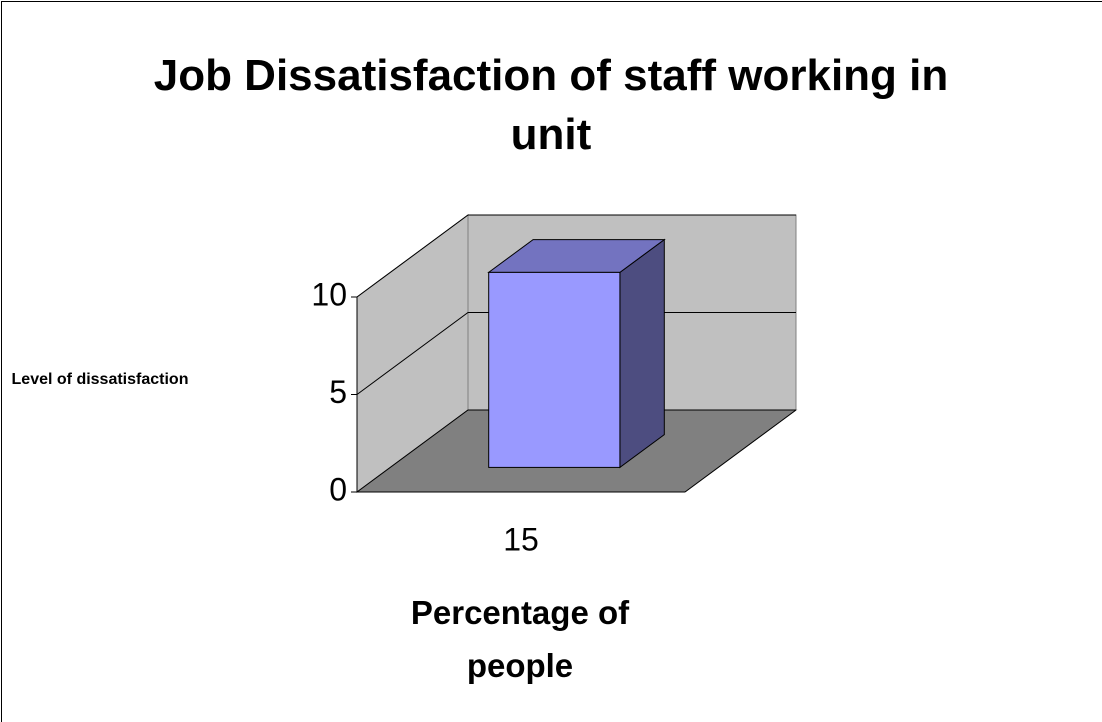 The width and height of the screenshot is (1102, 722). Describe the element at coordinates (554, 369) in the screenshot. I see `bar` at that location.